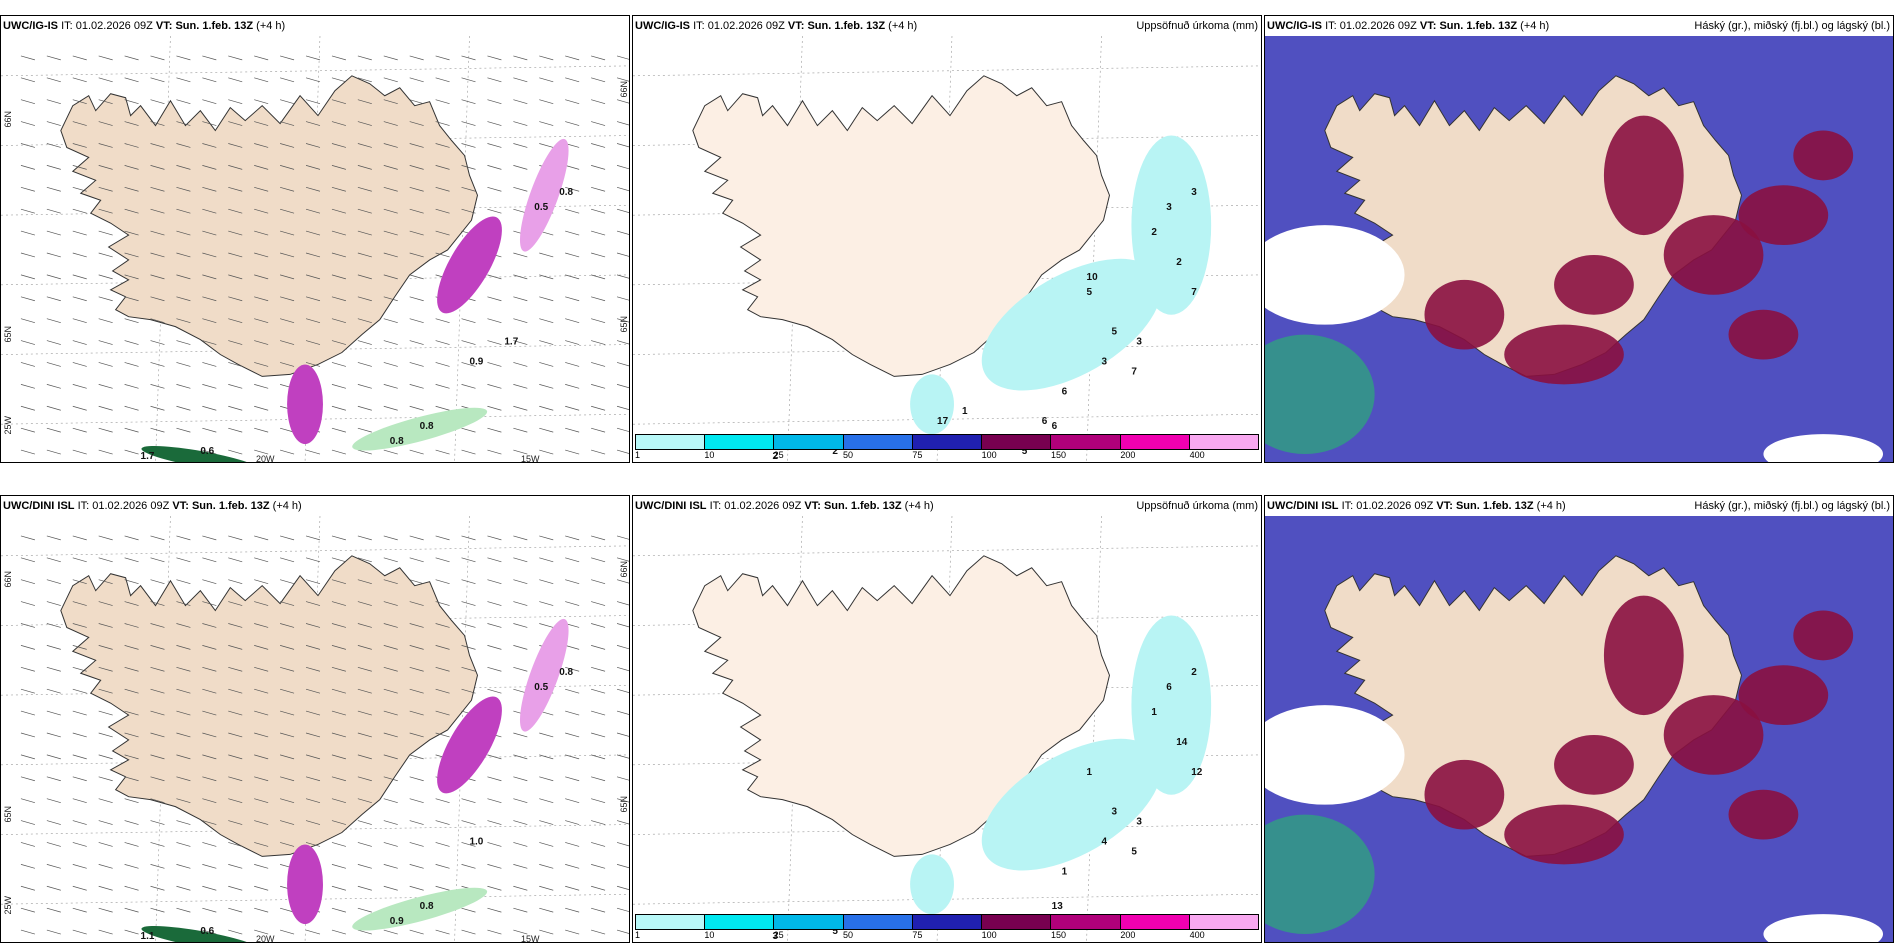  I want to click on vt-label: VT:, so click(180, 506).